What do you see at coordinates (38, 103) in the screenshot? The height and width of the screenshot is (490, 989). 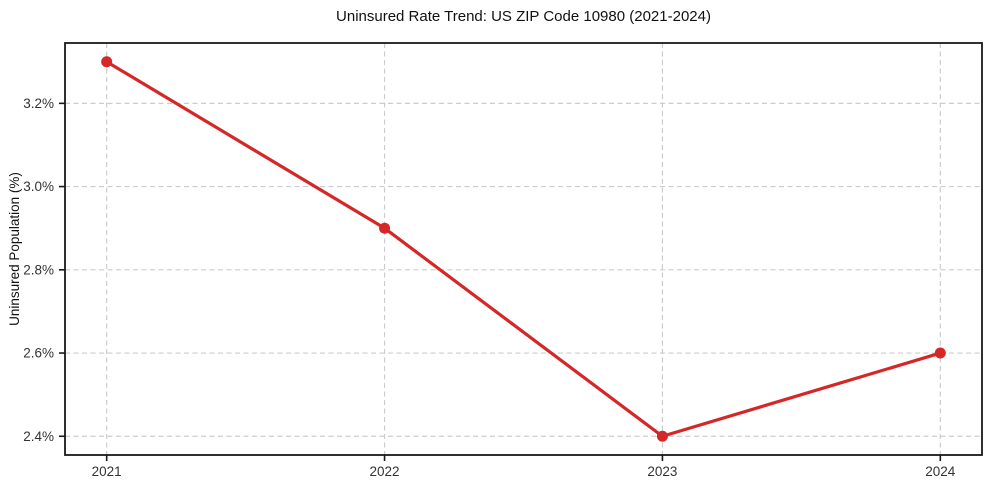 I see `y-tick-label: 3.2%` at bounding box center [38, 103].